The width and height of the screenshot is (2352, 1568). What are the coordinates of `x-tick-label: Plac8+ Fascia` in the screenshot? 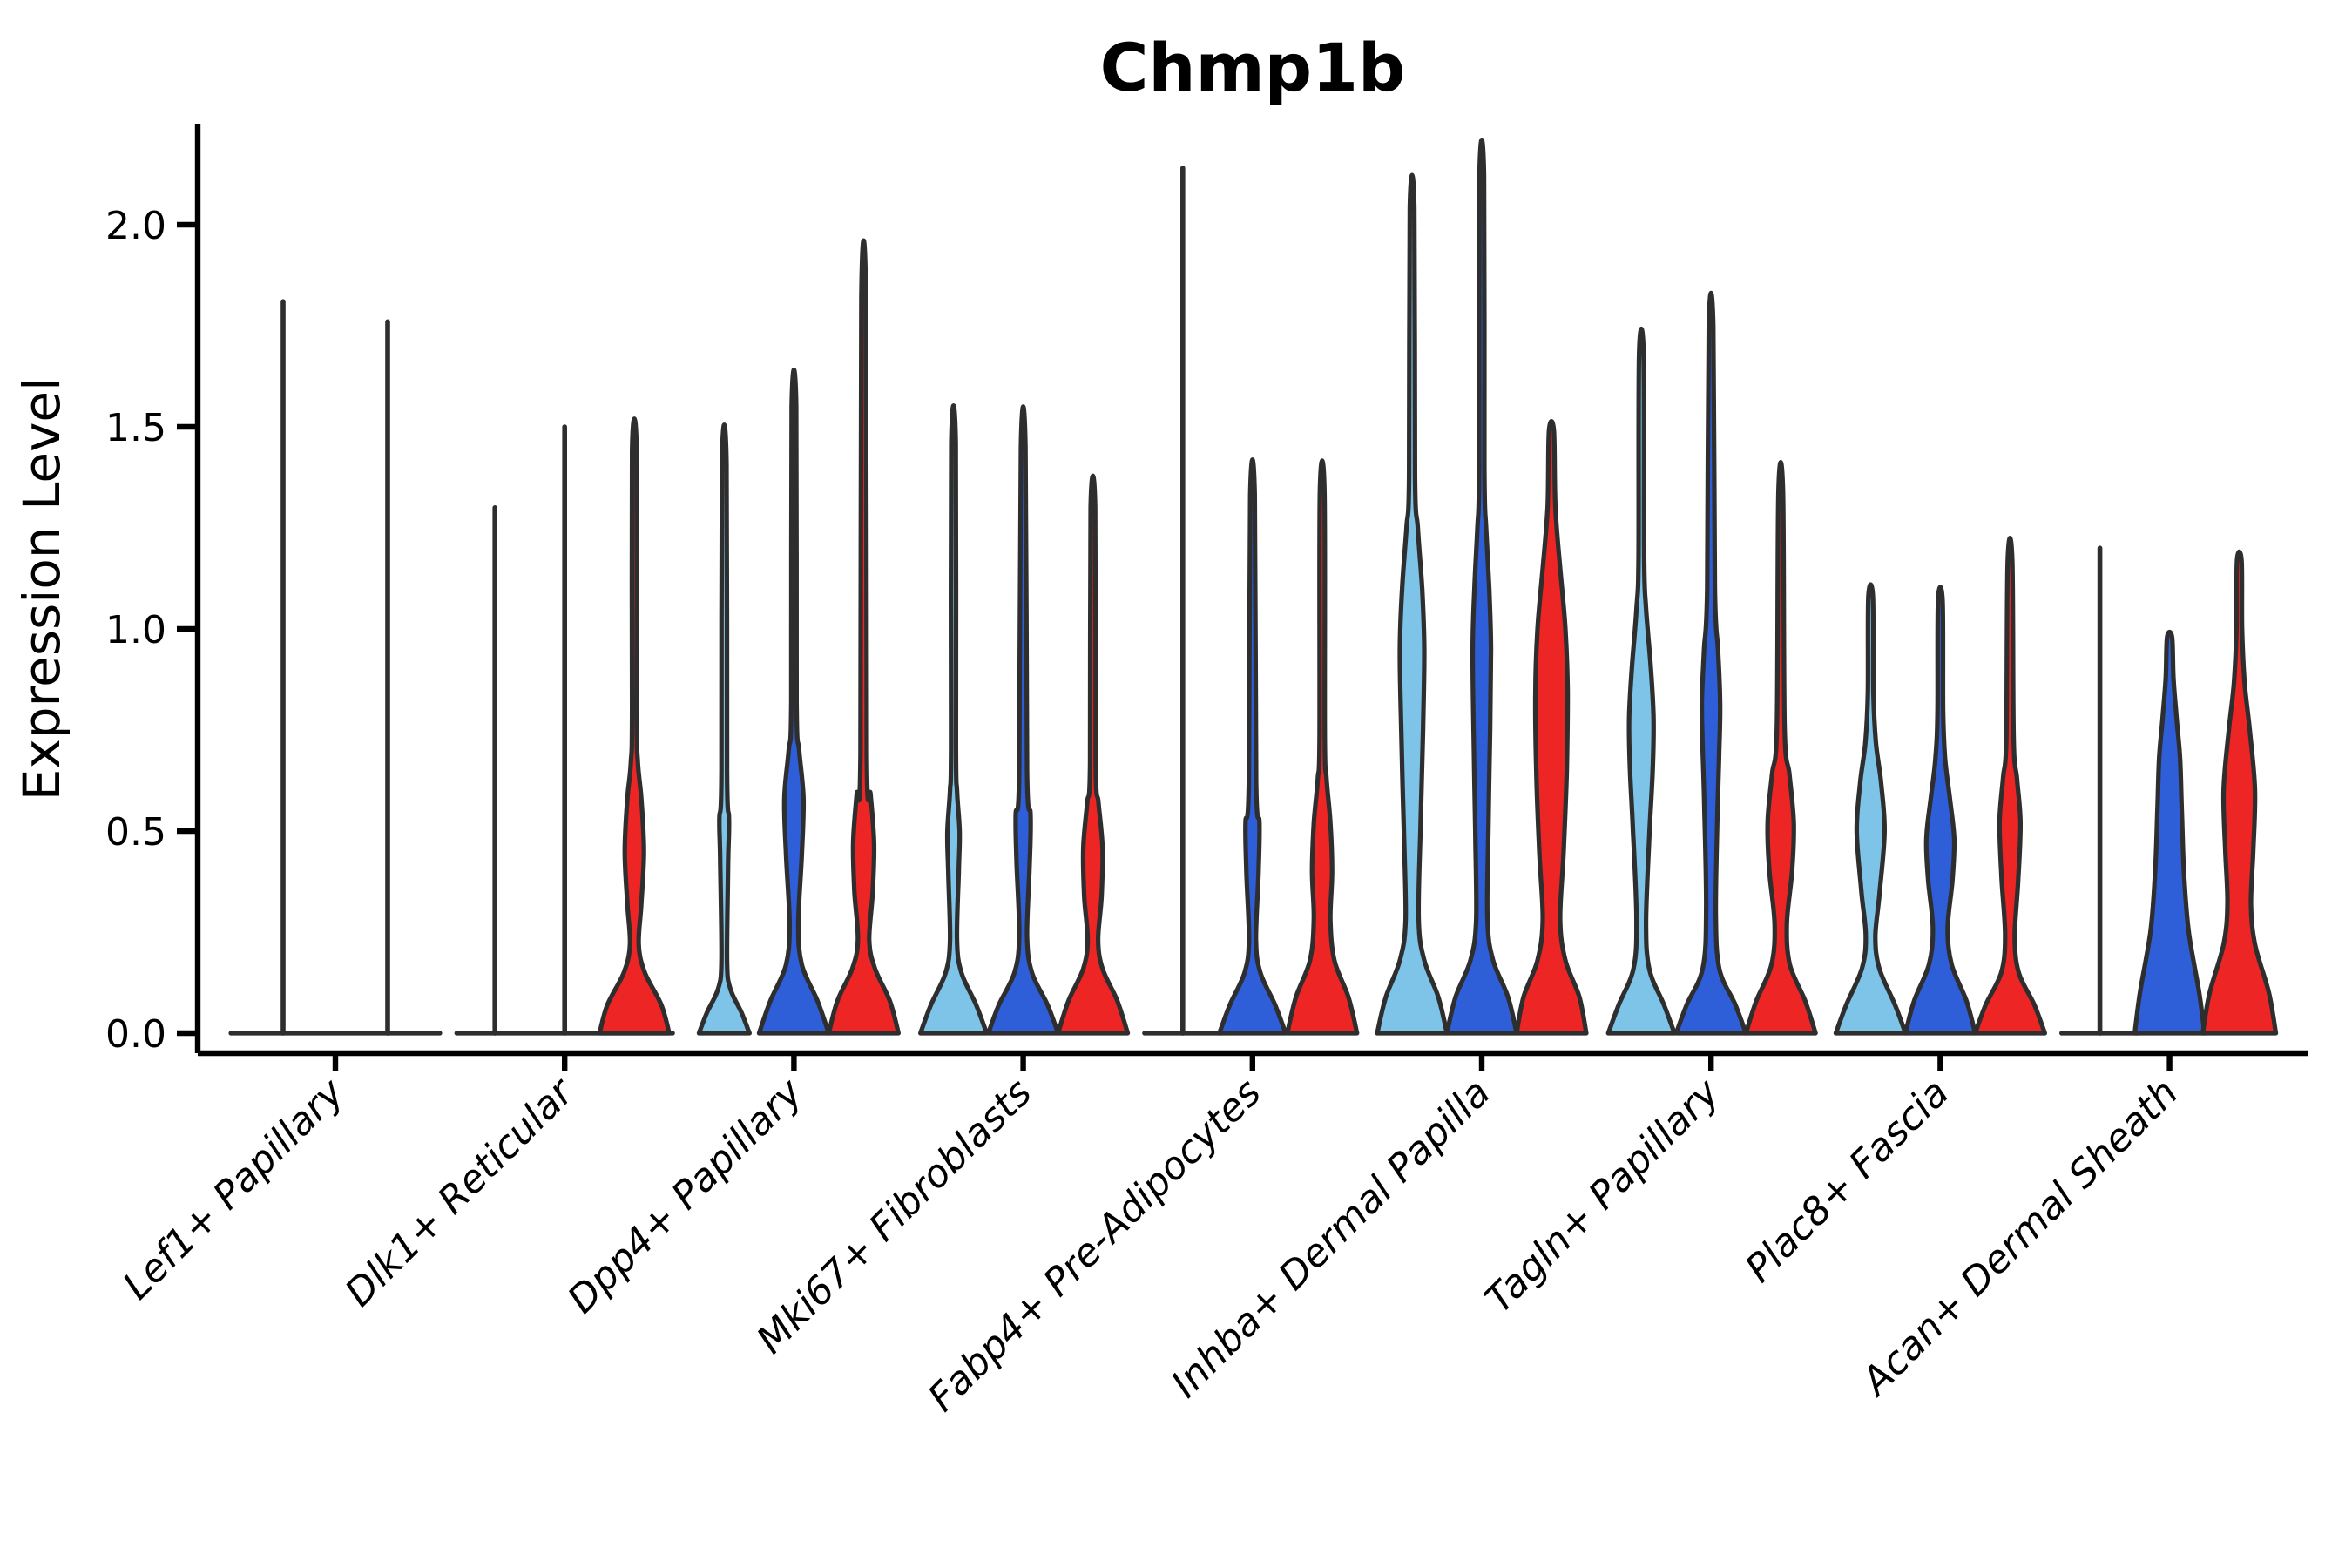 It's located at (1847, 1181).